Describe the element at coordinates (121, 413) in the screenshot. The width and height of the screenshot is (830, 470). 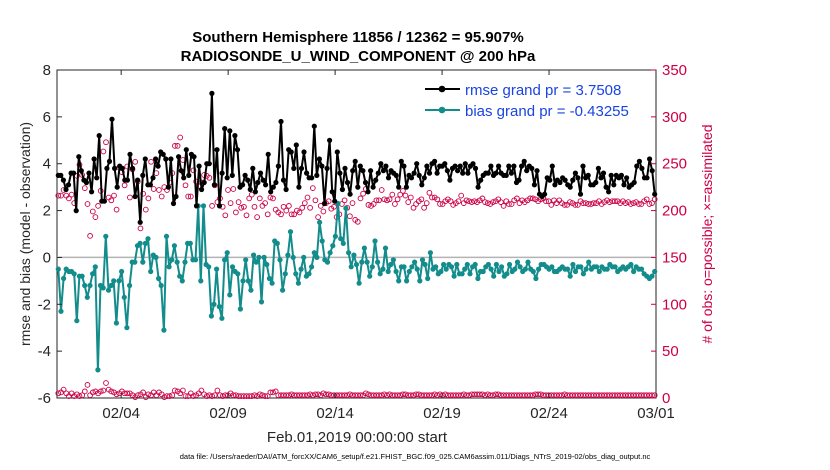
I see `x-tick-label: 02/04` at that location.